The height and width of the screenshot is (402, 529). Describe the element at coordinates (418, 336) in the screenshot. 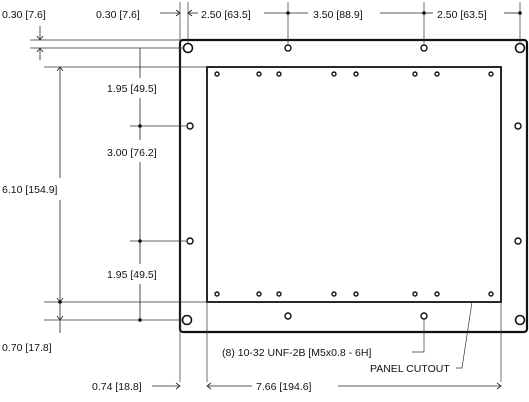

I see `hole-spec-leader` at that location.